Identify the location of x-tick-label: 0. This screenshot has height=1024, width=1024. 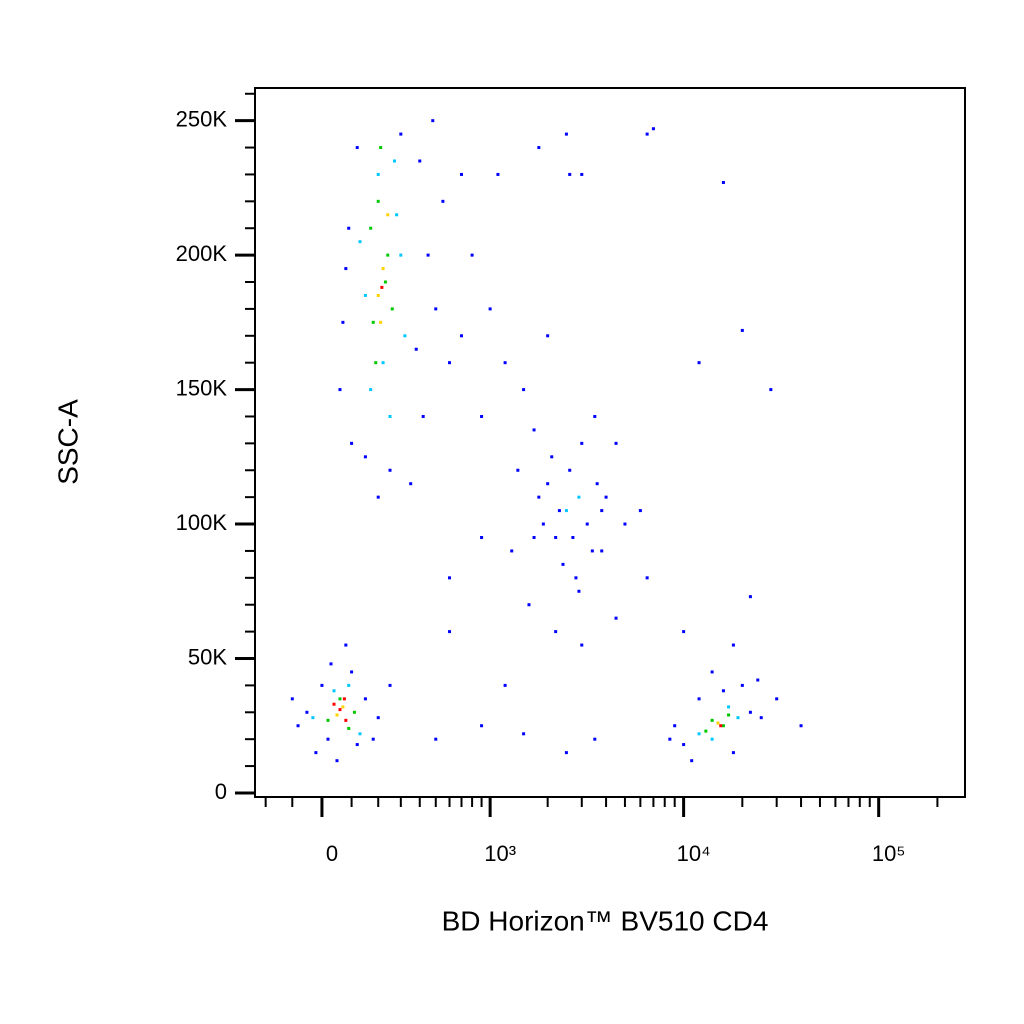
(332, 853).